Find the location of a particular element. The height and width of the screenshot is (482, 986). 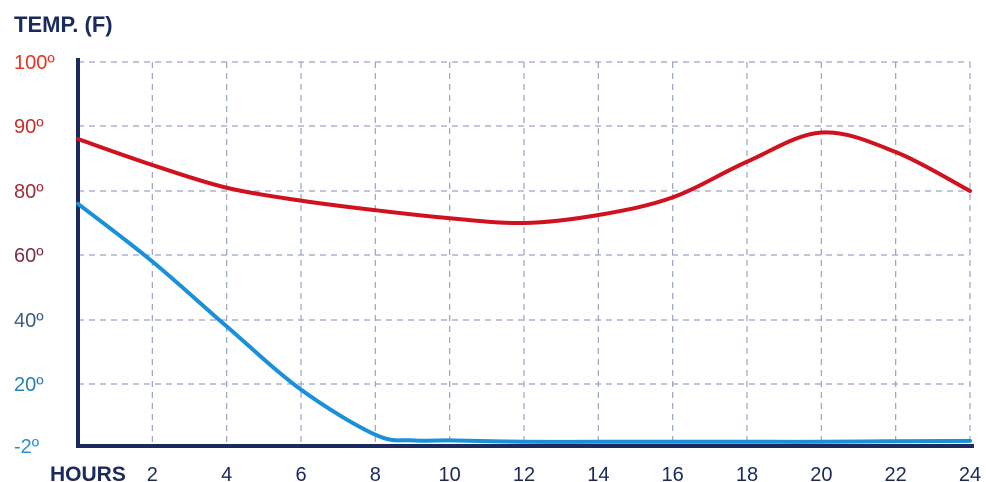

y-tick-label: 80º is located at coordinates (29, 192).